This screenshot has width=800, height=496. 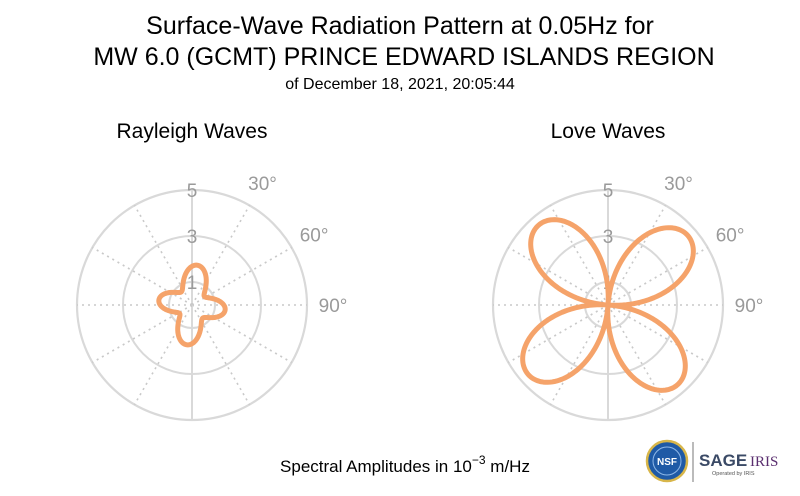 What do you see at coordinates (764, 462) in the screenshot?
I see `iris-logo-text: IRIS` at bounding box center [764, 462].